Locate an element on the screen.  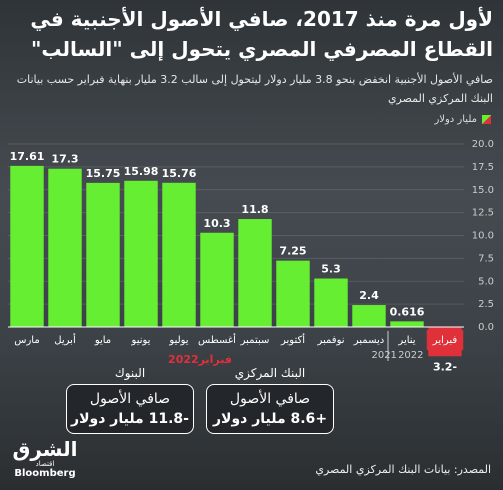
y-tick-label: 10.0 is located at coordinates (483, 236).